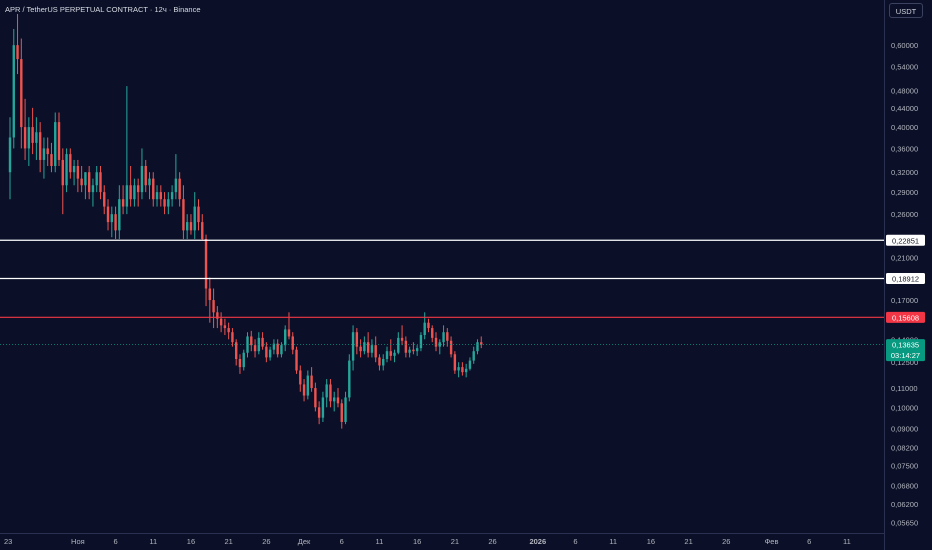 This screenshot has height=550, width=932. What do you see at coordinates (904, 407) in the screenshot?
I see `price-tick-label: 0,10000` at bounding box center [904, 407].